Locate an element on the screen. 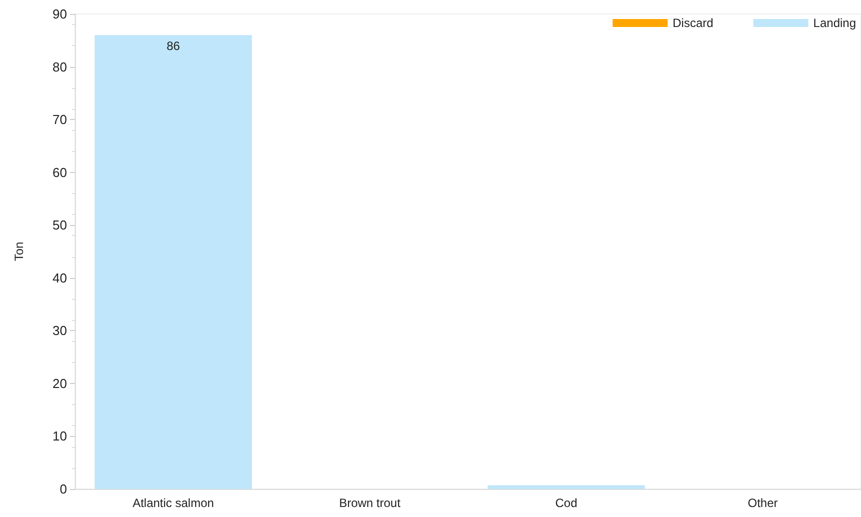  y-tick-label: 50 is located at coordinates (59, 225).